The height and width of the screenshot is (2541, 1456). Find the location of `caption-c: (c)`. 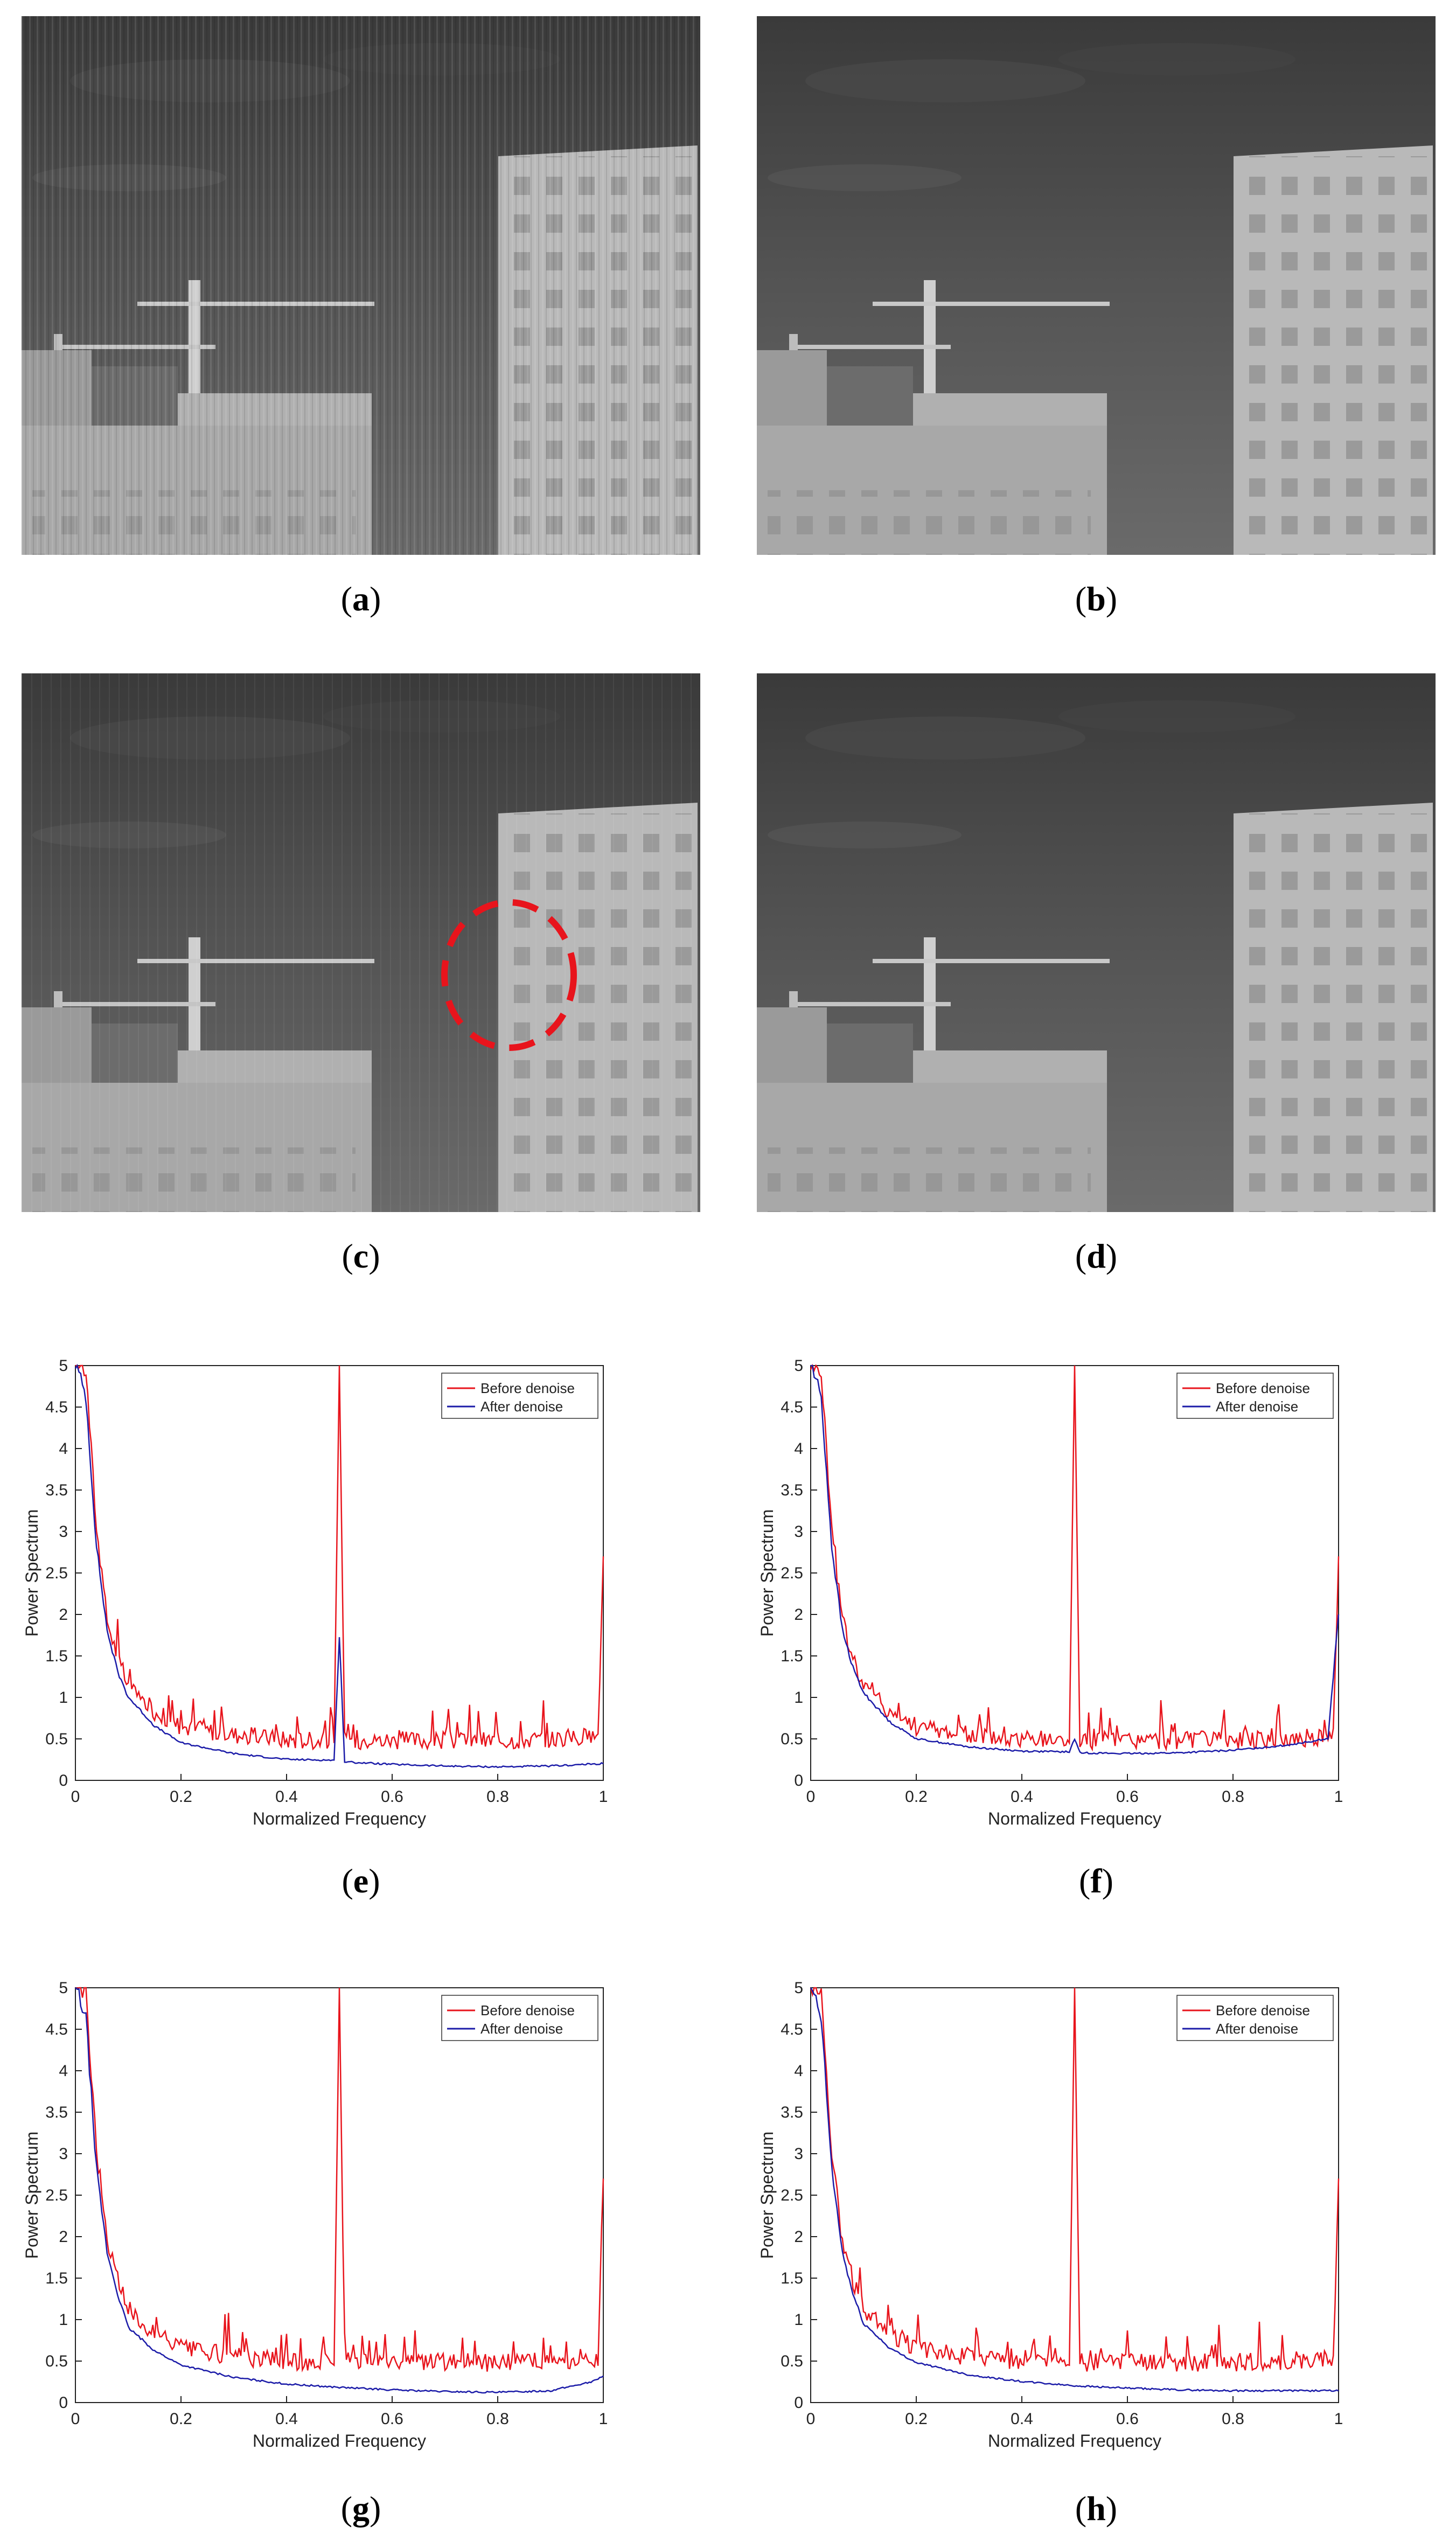

caption-c: (c) is located at coordinates (361, 1256).